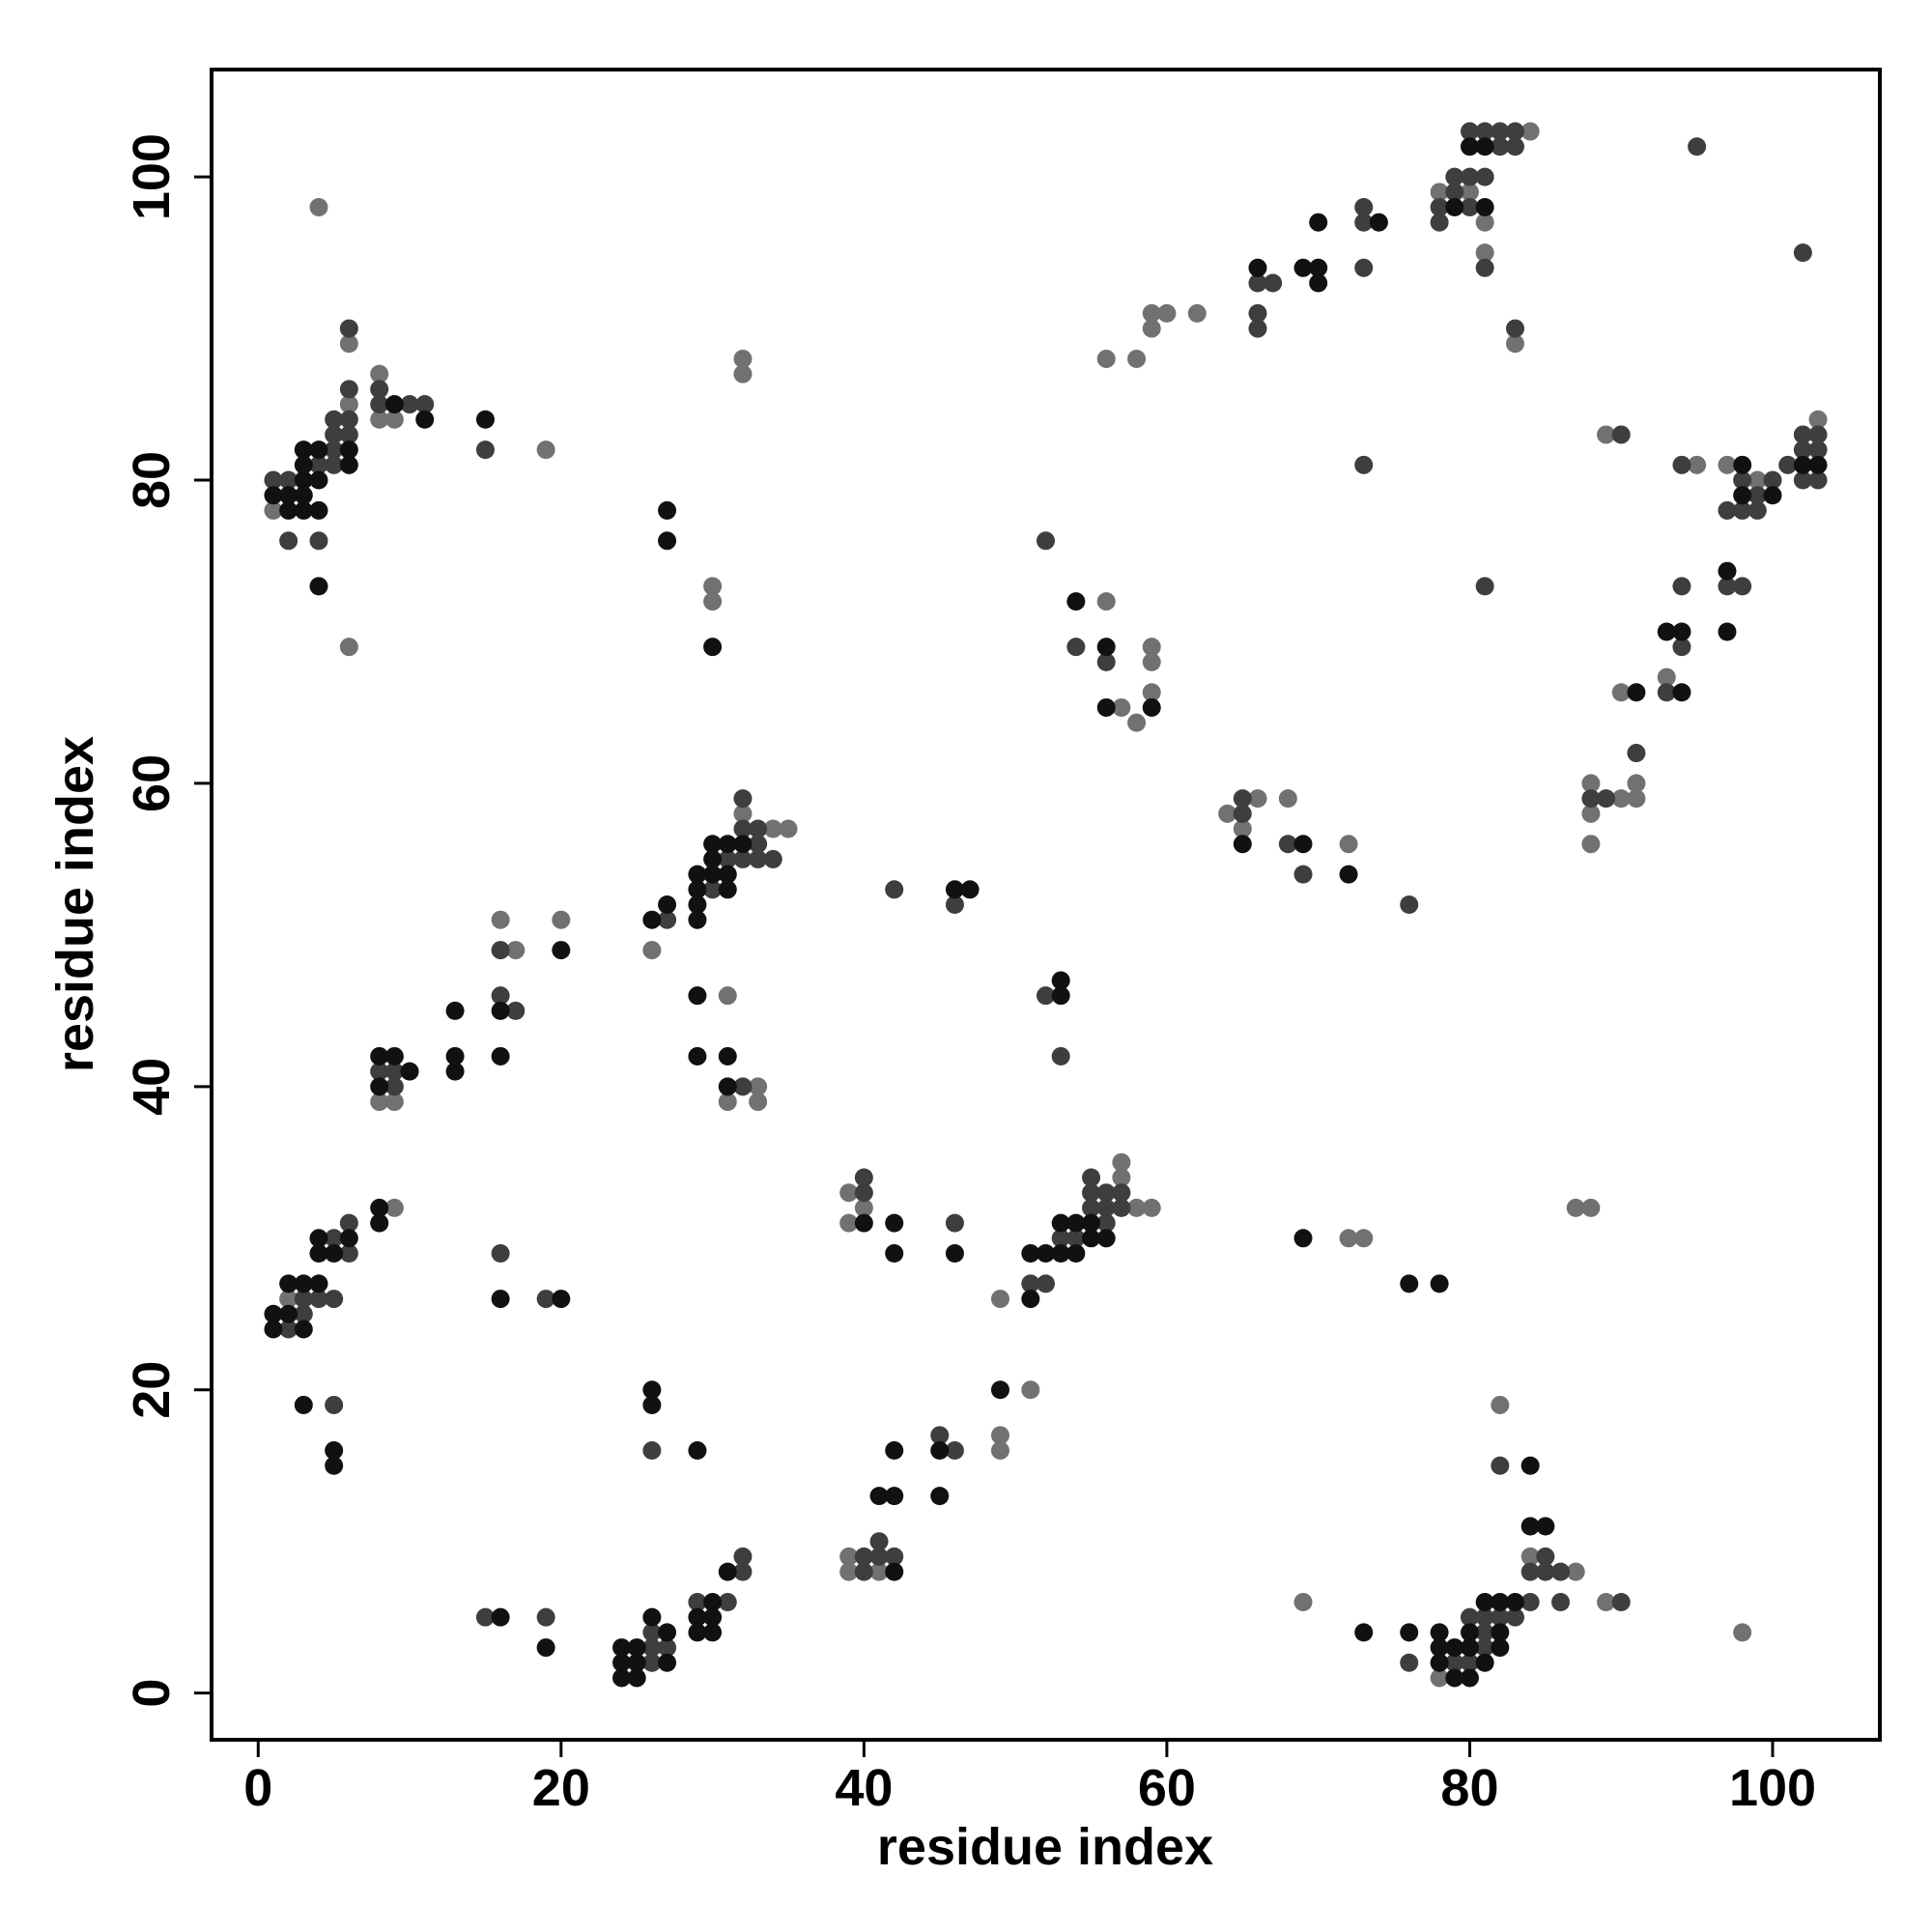  What do you see at coordinates (1167, 1788) in the screenshot?
I see `x-tick-label: 60` at bounding box center [1167, 1788].